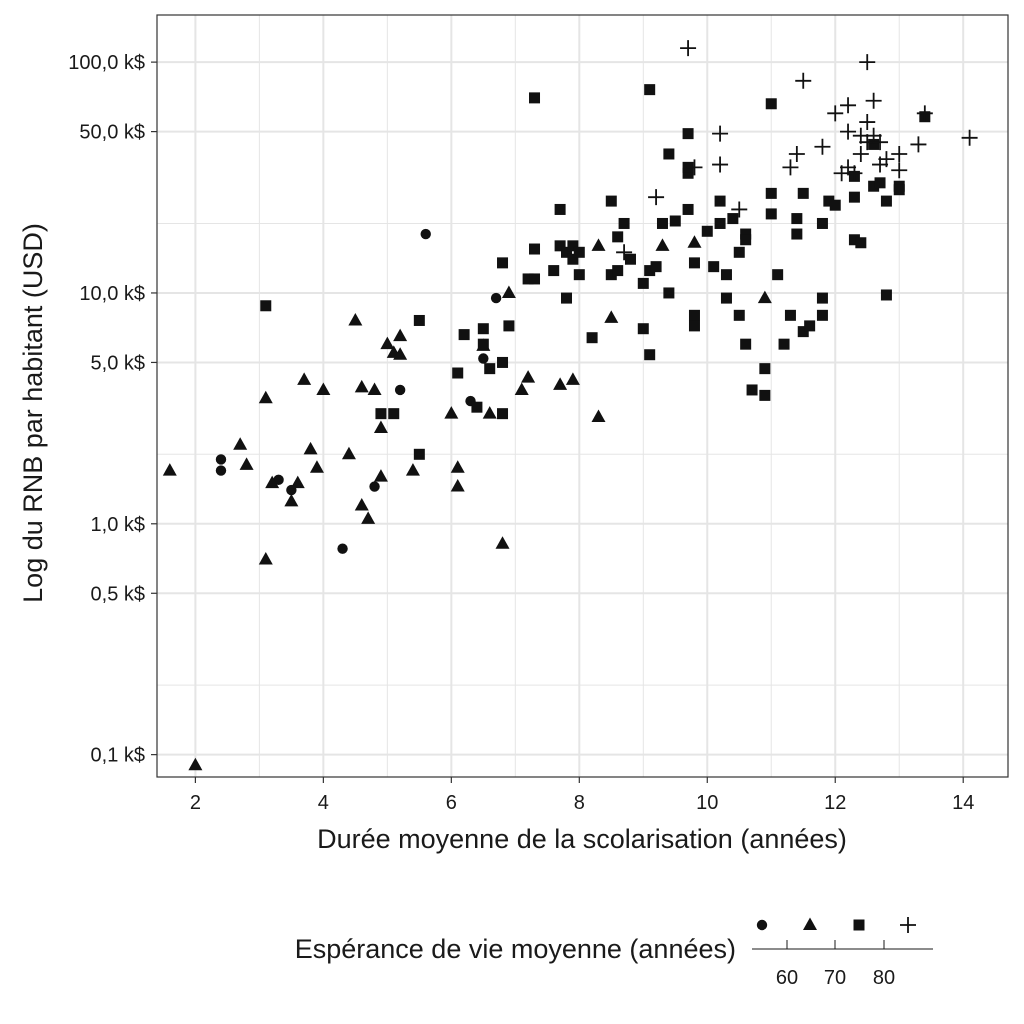 The width and height of the screenshot is (1024, 1024). I want to click on legend-keys, so click(836, 925).